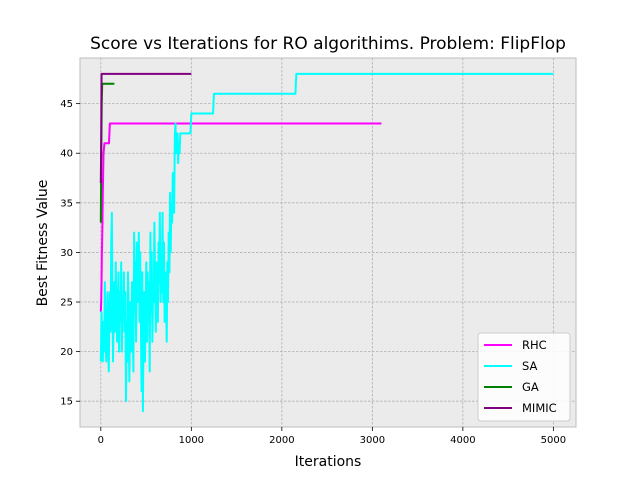 The width and height of the screenshot is (640, 480). I want to click on y-tick-label: 35, so click(66, 203).